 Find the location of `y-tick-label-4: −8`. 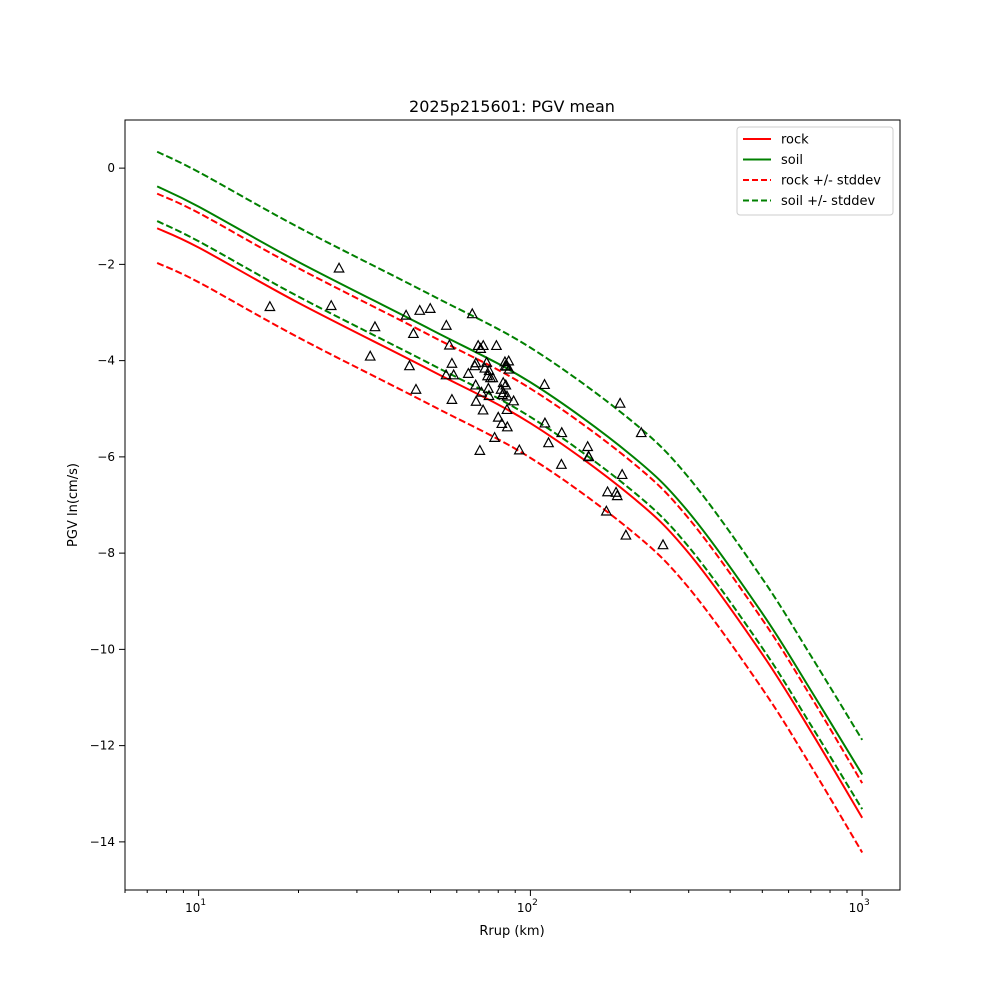

y-tick-label-4: −8 is located at coordinates (106, 553).